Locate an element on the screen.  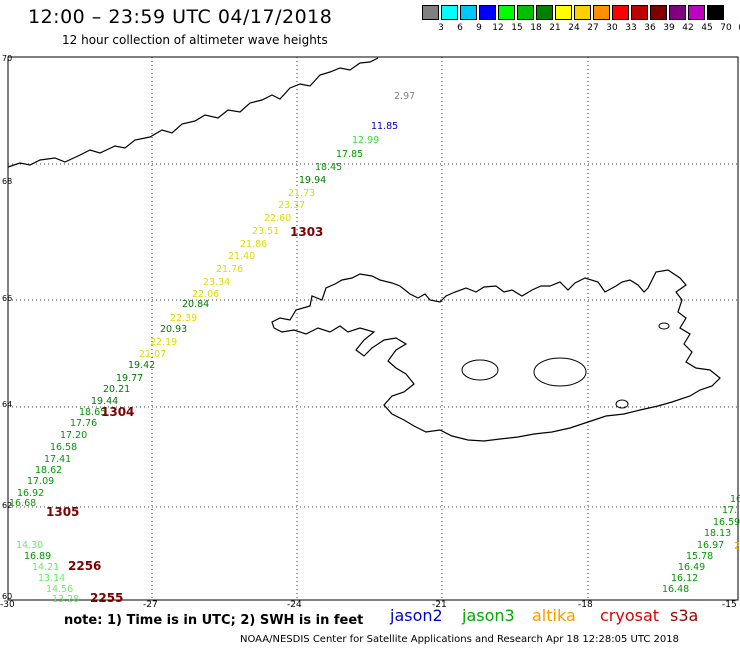
wave-height-value: 16.92 is located at coordinates (31, 493).